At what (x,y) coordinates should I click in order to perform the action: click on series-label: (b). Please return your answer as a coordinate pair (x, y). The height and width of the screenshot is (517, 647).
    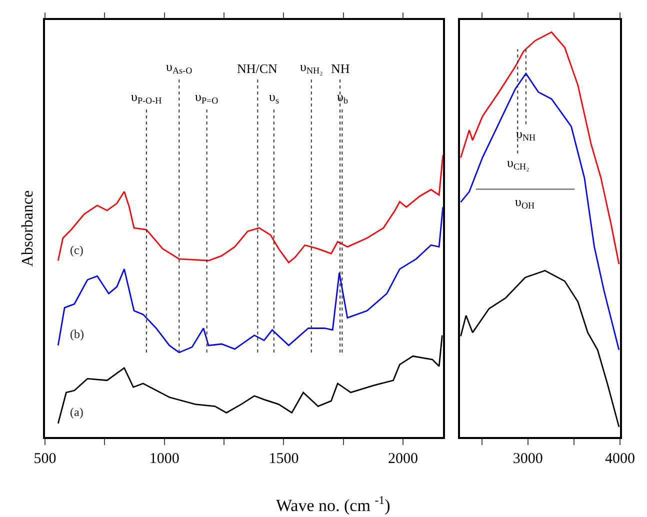
    Looking at the image, I should click on (77, 334).